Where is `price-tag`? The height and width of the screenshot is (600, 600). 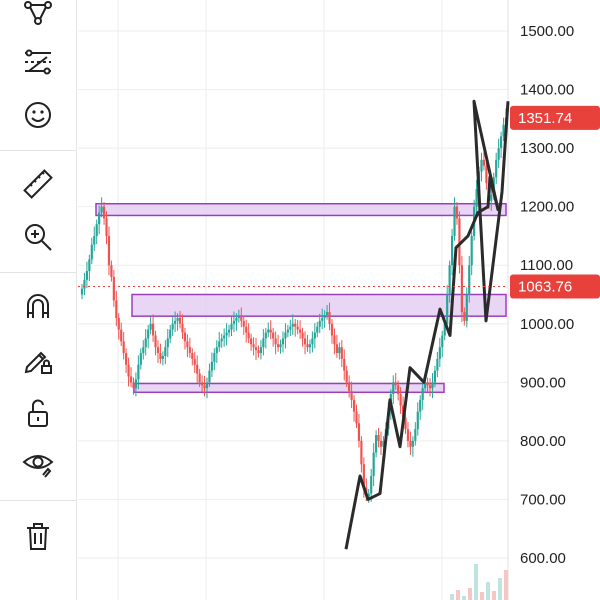
price-tag is located at coordinates (555, 286).